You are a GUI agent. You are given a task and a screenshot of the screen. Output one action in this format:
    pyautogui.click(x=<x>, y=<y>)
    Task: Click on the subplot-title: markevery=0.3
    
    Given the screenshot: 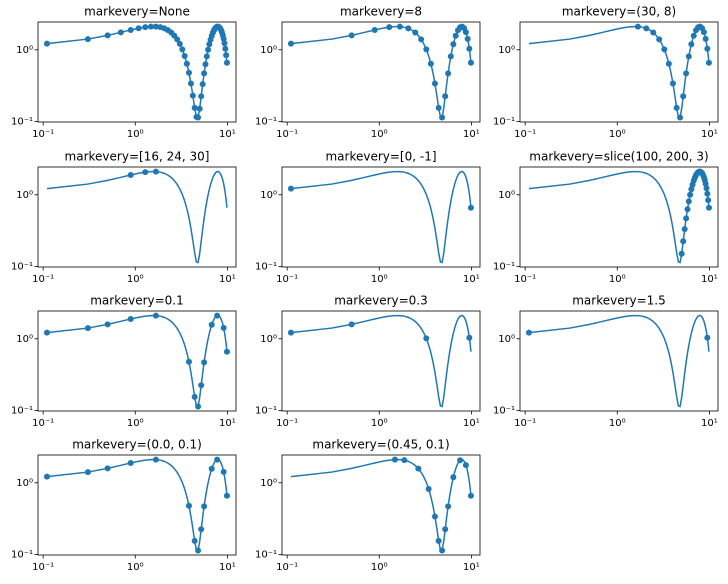 What is the action you would take?
    pyautogui.click(x=381, y=301)
    